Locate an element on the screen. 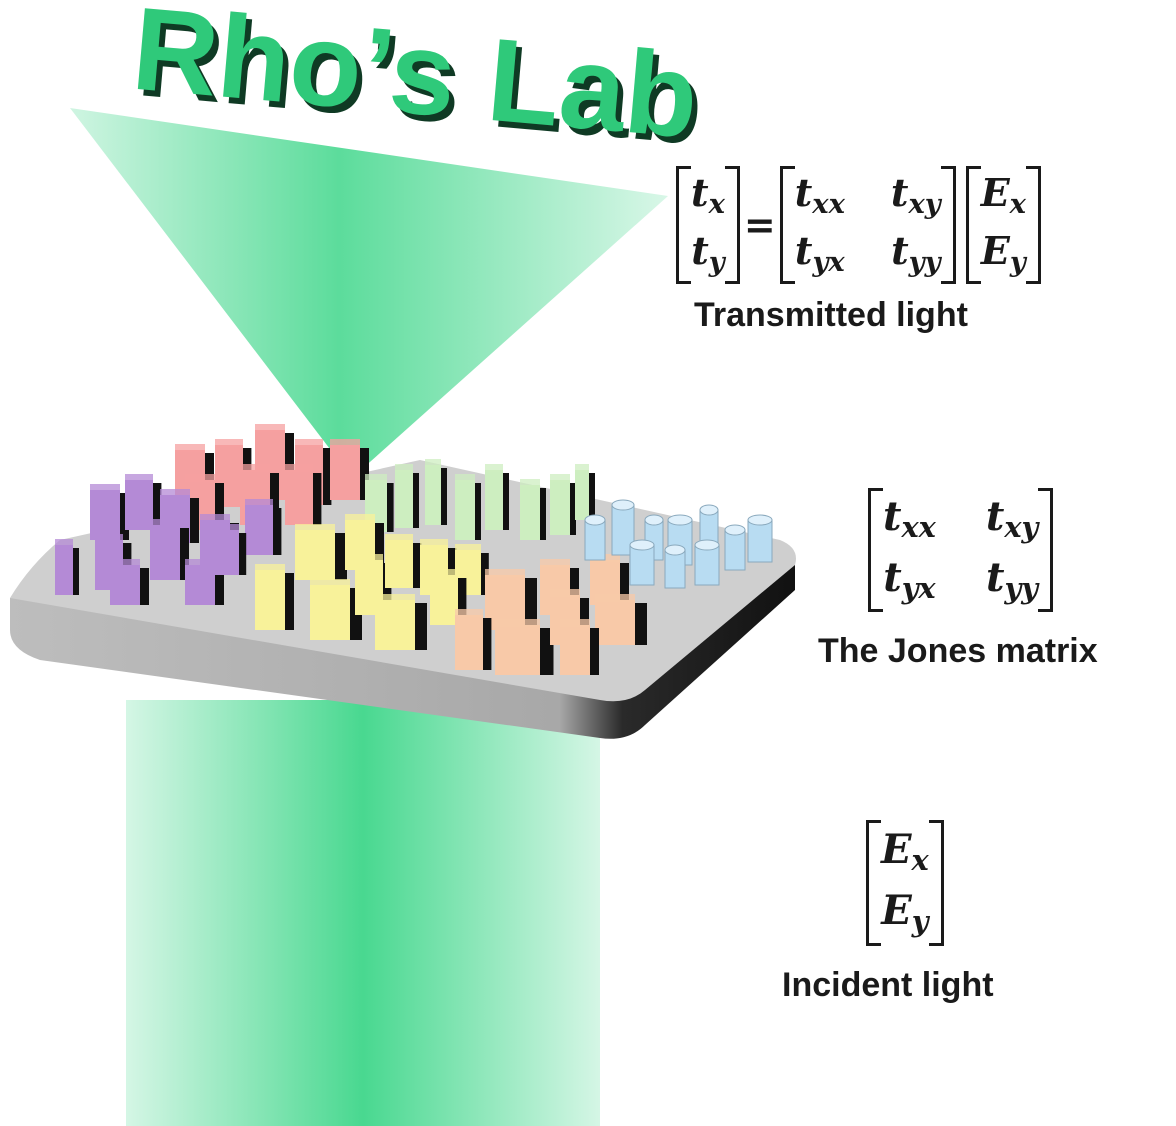 The width and height of the screenshot is (1176, 1126). jones-matrix-label: The Jones matrix is located at coordinates (958, 651).